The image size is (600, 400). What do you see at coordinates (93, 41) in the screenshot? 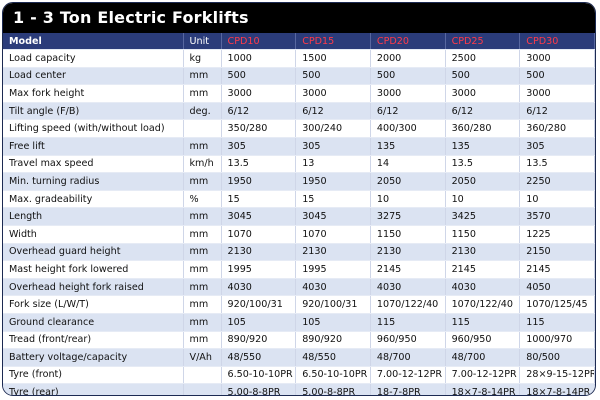
I see `model-header: Model` at bounding box center [93, 41].